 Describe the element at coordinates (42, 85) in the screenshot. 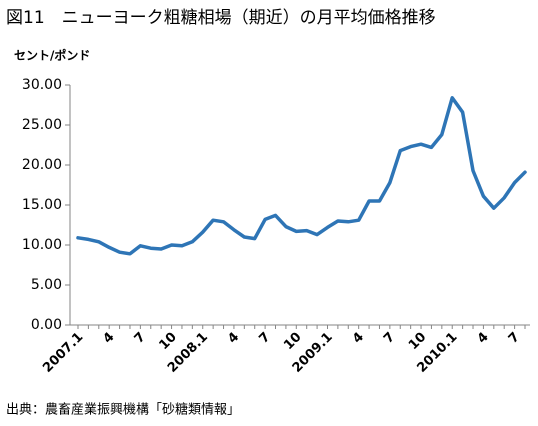

I see `y-tick-label: 30.00` at that location.